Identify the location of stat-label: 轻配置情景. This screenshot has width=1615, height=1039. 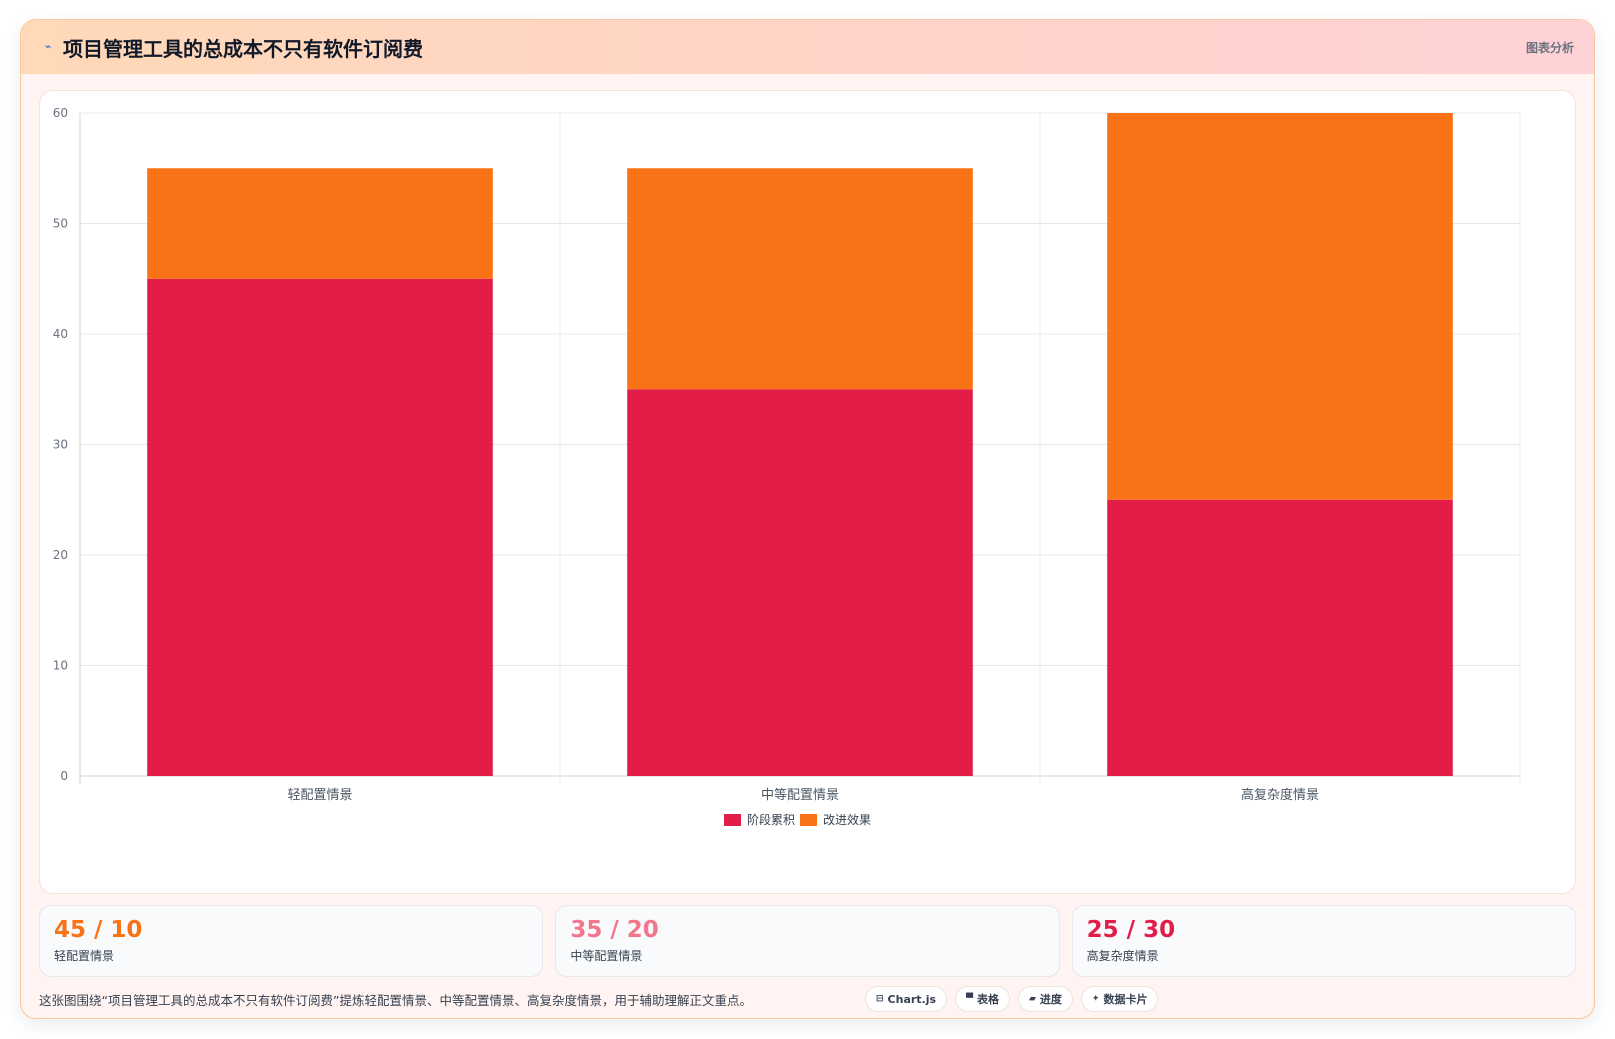
(84, 956).